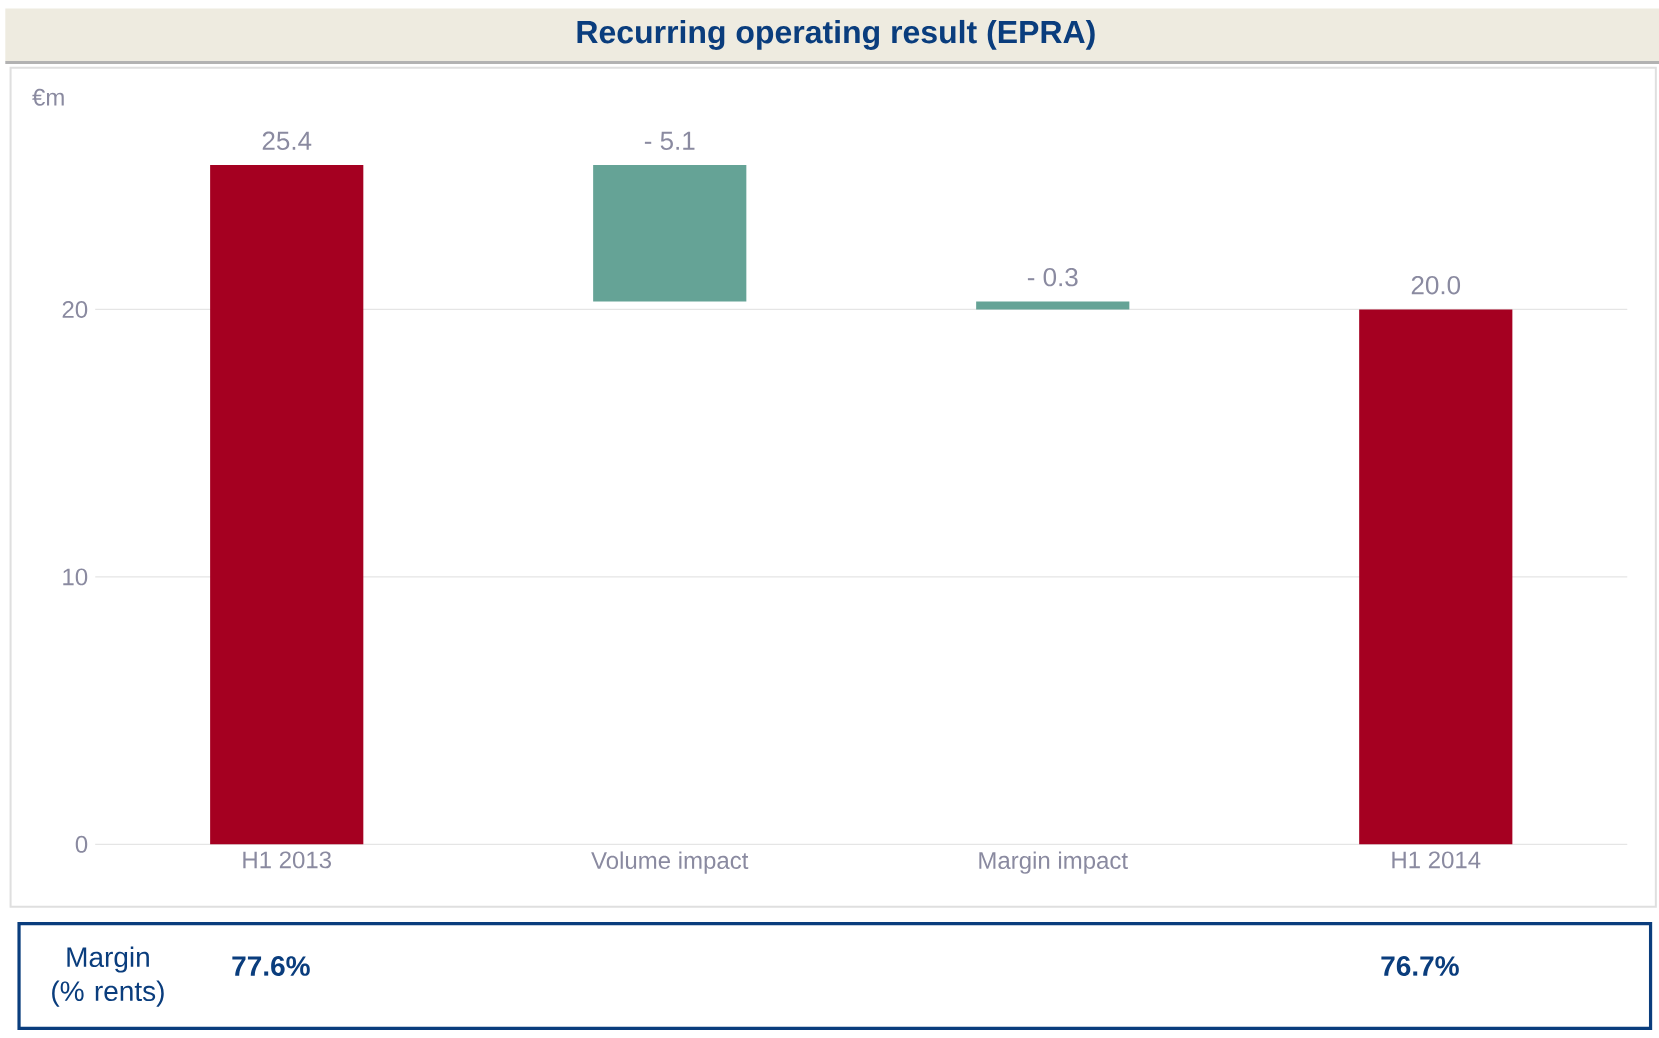  I want to click on text: 77.6%, so click(271, 966).